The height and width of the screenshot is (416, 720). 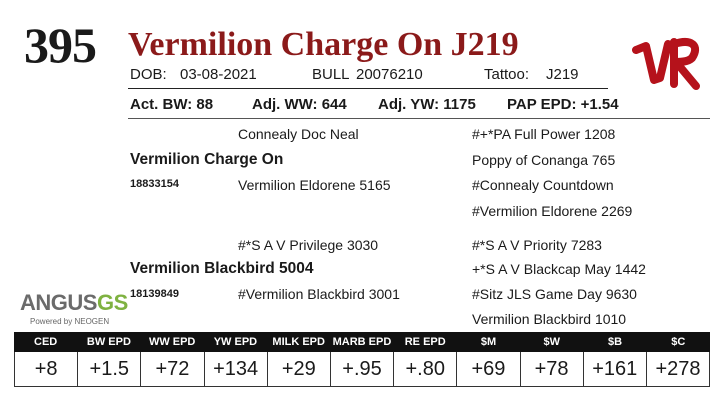 What do you see at coordinates (543, 185) in the screenshot?
I see `sire-dam-sire: #Connealy Countdown` at bounding box center [543, 185].